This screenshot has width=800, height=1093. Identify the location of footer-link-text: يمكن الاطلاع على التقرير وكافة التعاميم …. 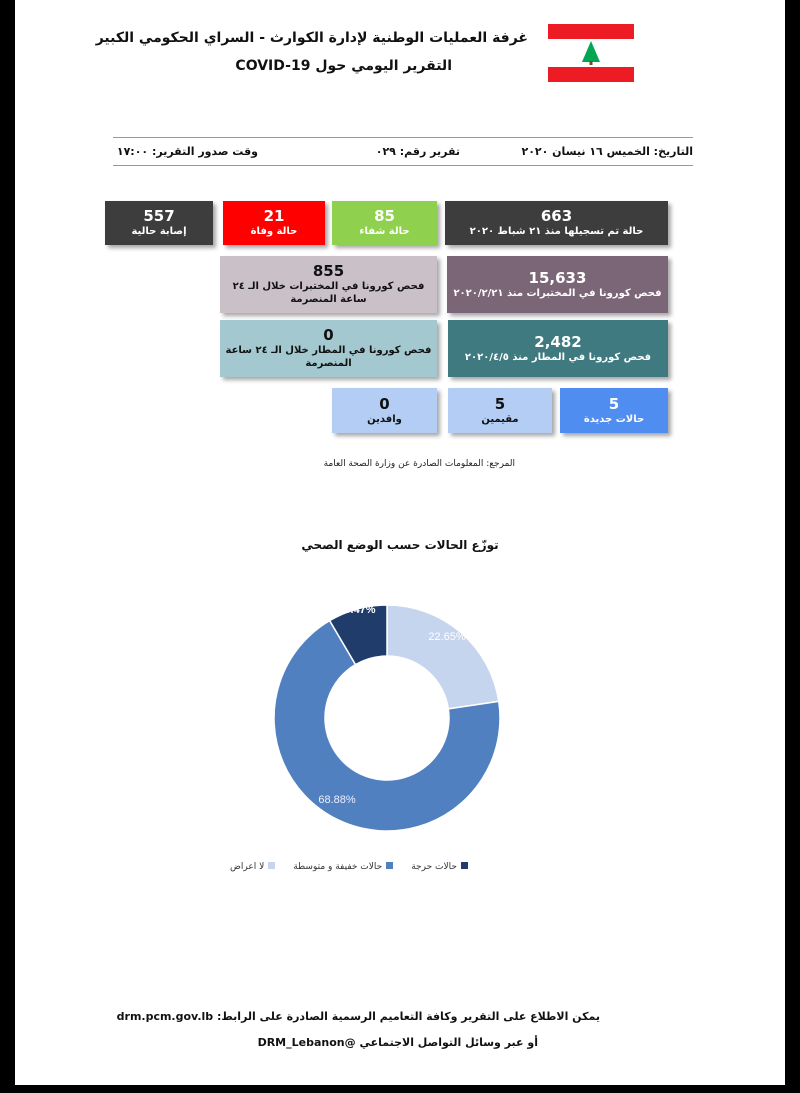
(358, 1016).